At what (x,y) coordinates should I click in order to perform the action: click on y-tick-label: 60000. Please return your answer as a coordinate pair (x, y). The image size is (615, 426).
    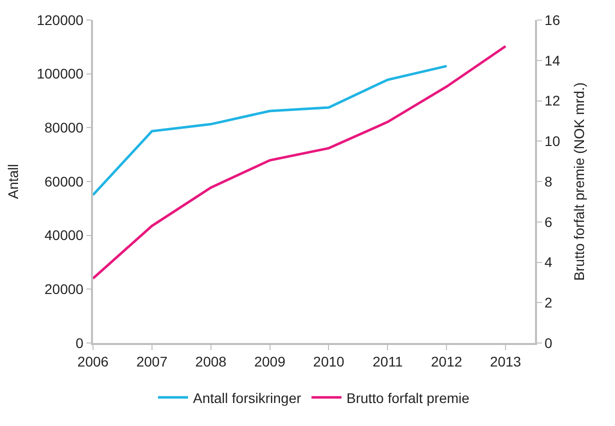
    Looking at the image, I should click on (64, 181).